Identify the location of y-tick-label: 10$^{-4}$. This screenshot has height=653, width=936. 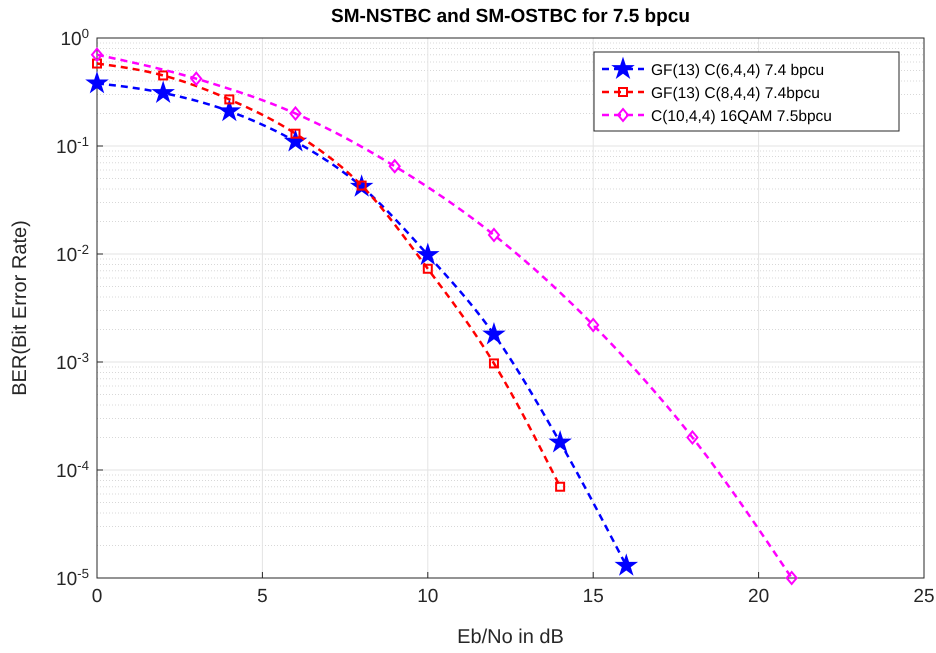
(72, 470).